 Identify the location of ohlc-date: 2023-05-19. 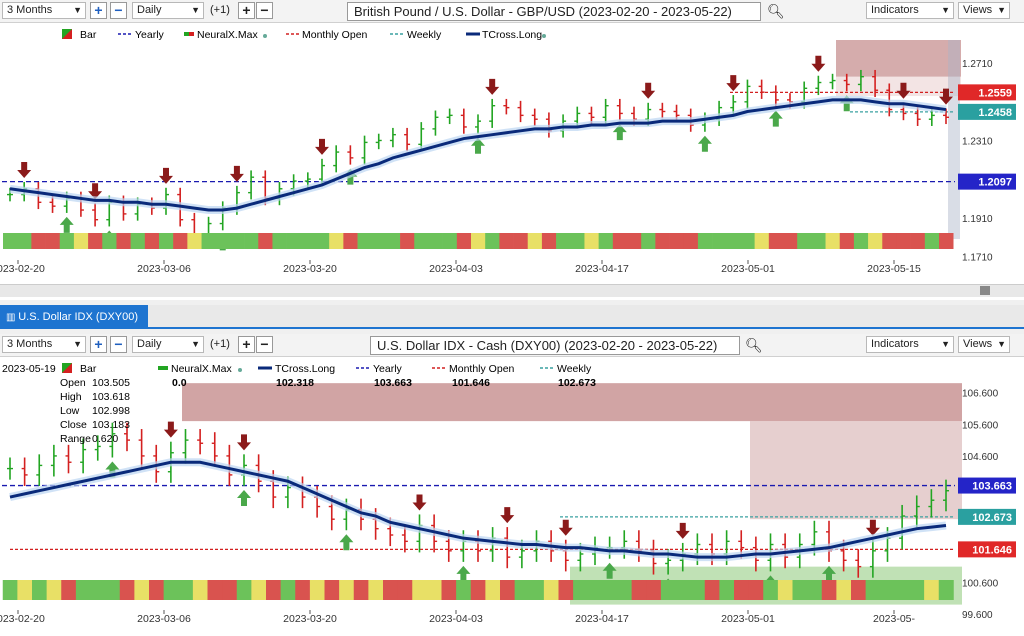
(29, 369).